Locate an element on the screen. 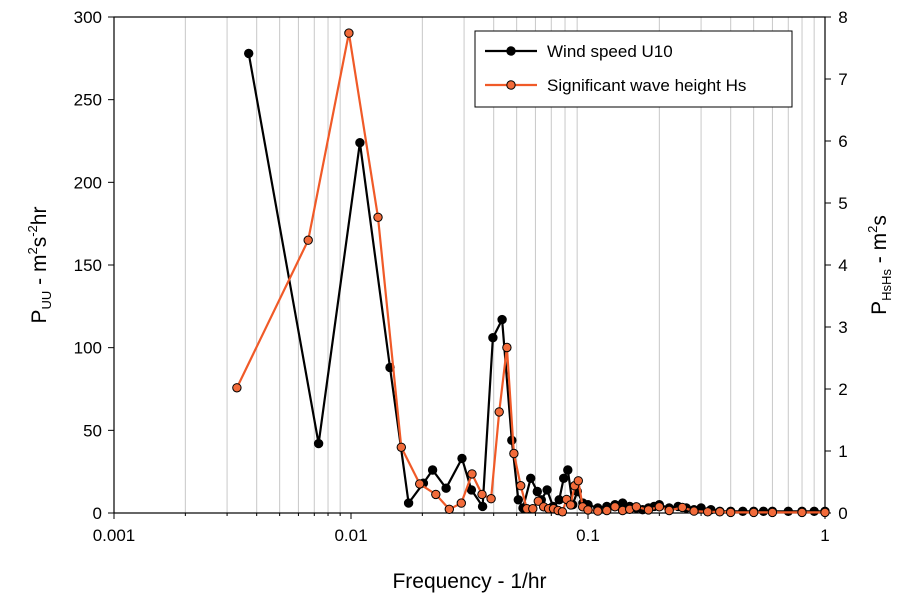  y-left-tick-label: 300 is located at coordinates (88, 17).